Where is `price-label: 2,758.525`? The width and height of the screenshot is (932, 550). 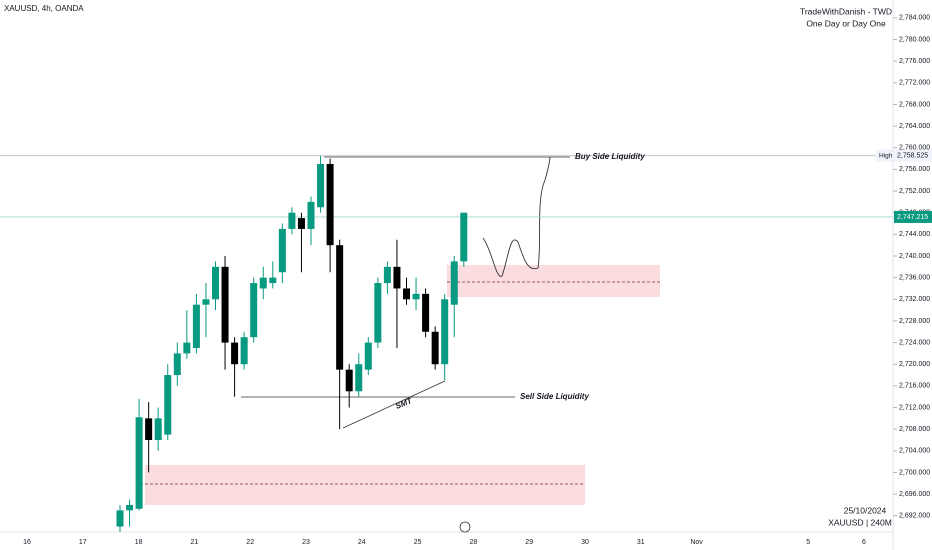 price-label: 2,758.525 is located at coordinates (912, 156).